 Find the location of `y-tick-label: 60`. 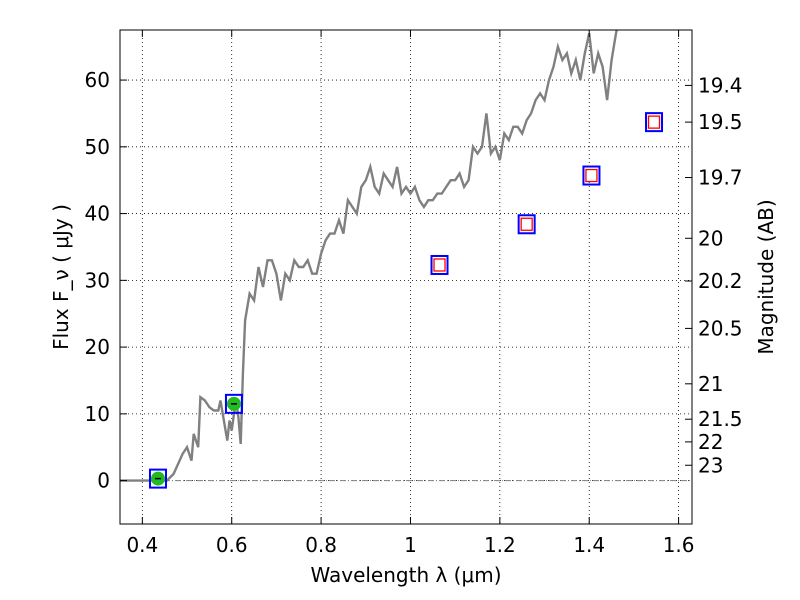

y-tick-label: 60 is located at coordinates (97, 80).